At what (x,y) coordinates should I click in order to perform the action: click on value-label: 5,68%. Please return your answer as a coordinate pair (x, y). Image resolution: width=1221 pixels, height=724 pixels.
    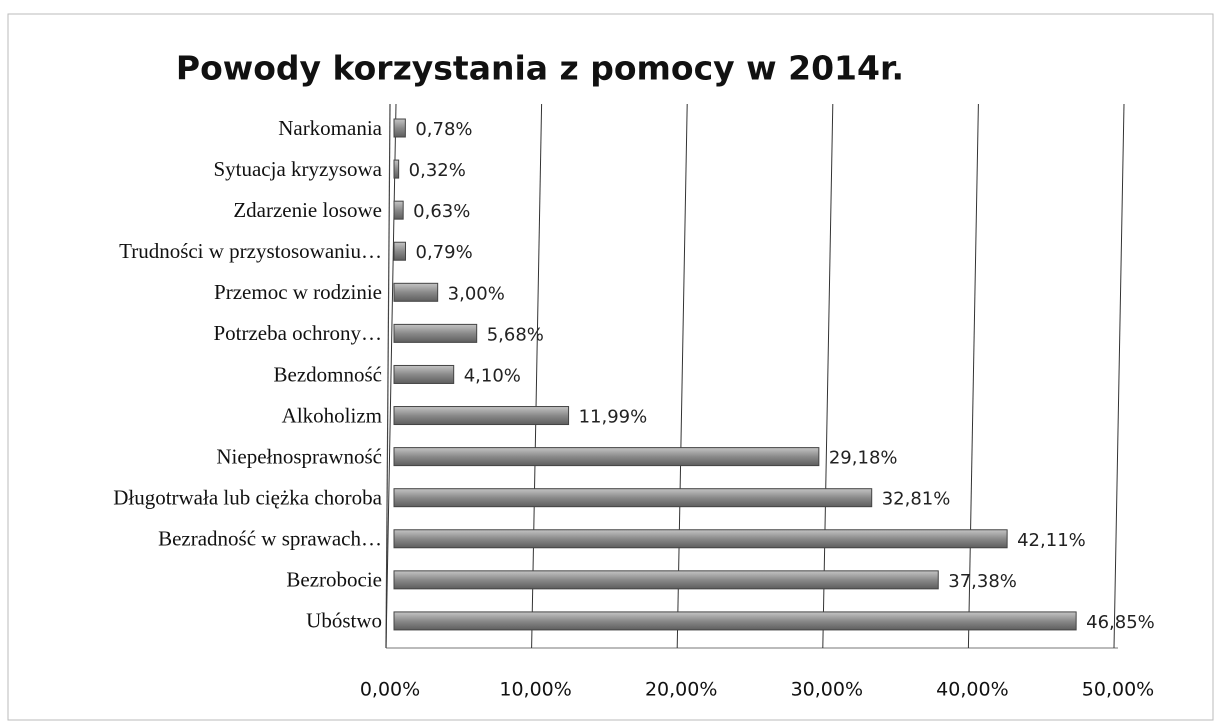
    Looking at the image, I should click on (515, 334).